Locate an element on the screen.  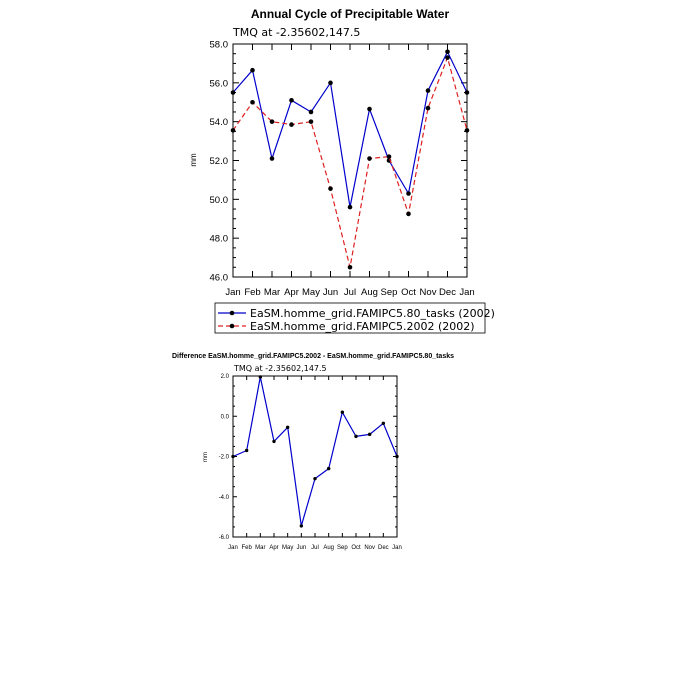
y-tick-label: 48.0 is located at coordinates (219, 239).